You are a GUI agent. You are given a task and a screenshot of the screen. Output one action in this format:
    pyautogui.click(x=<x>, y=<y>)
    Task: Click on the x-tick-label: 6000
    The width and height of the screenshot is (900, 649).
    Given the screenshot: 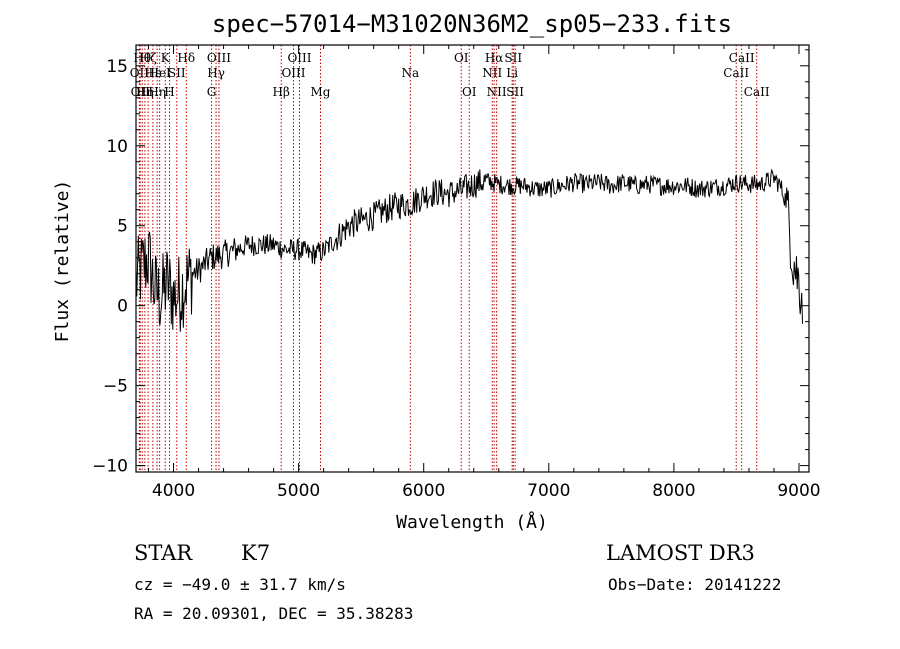 What is the action you would take?
    pyautogui.click(x=423, y=491)
    